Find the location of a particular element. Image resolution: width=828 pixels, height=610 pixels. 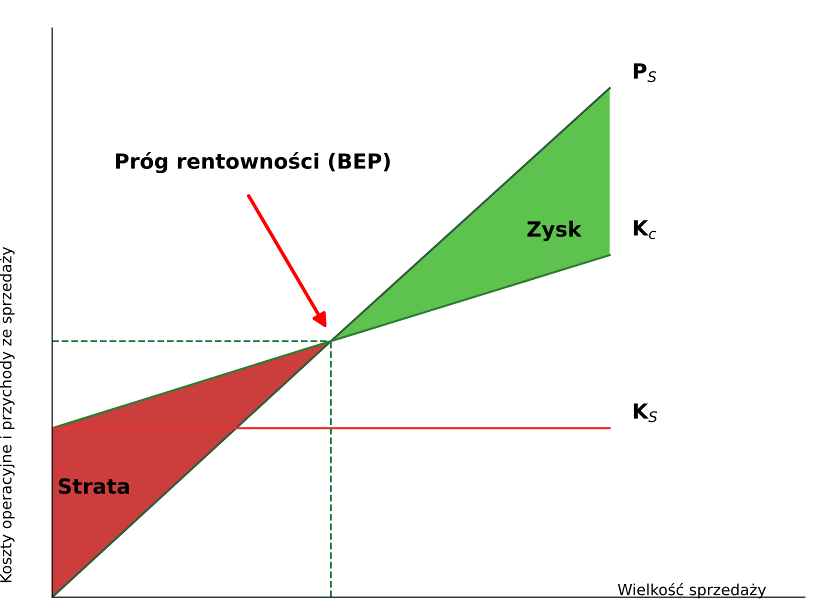

series-label: K$_{S}$ is located at coordinates (646, 412).